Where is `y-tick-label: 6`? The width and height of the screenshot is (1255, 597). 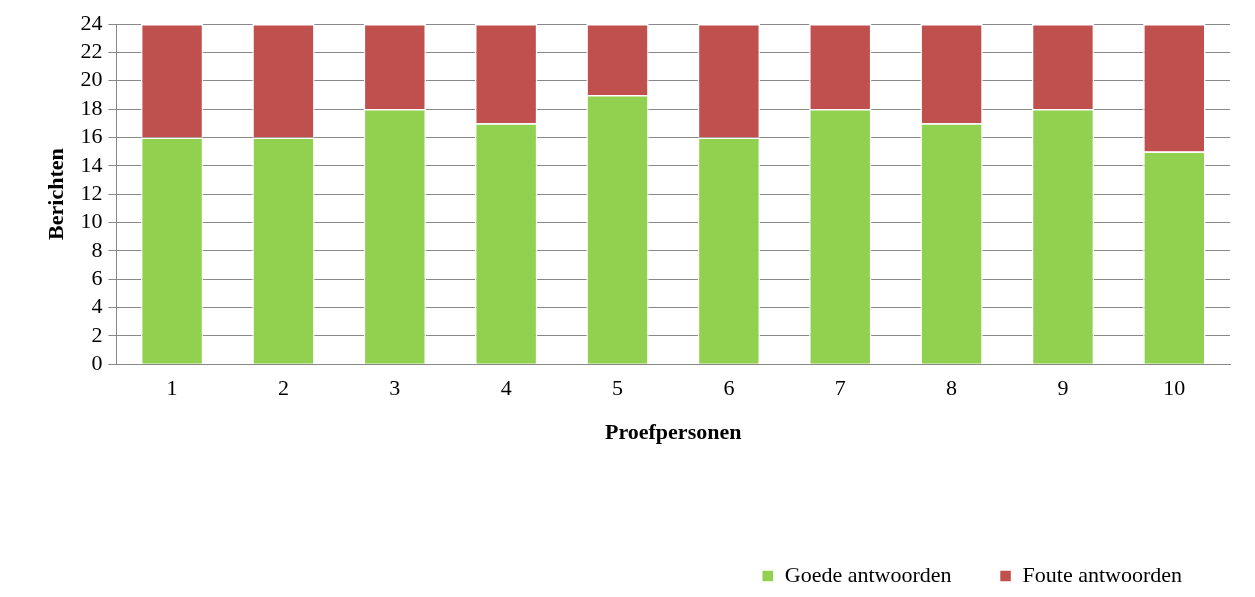 y-tick-label: 6 is located at coordinates (97, 277).